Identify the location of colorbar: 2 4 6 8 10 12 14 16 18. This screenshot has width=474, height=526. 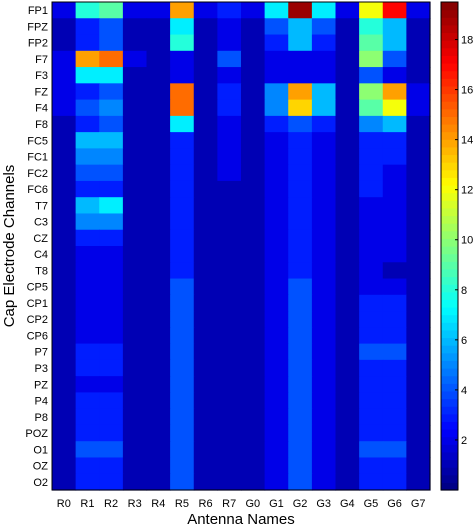
(456, 246).